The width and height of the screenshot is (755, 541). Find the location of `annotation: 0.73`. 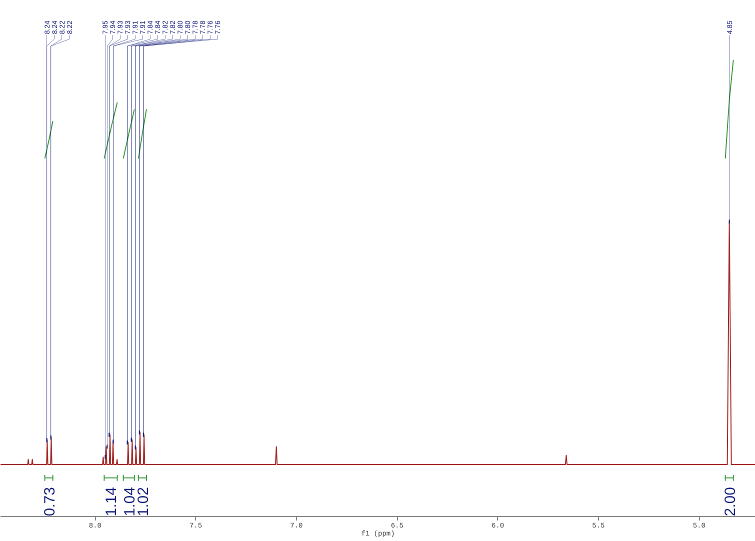

annotation: 0.73 is located at coordinates (49, 501).